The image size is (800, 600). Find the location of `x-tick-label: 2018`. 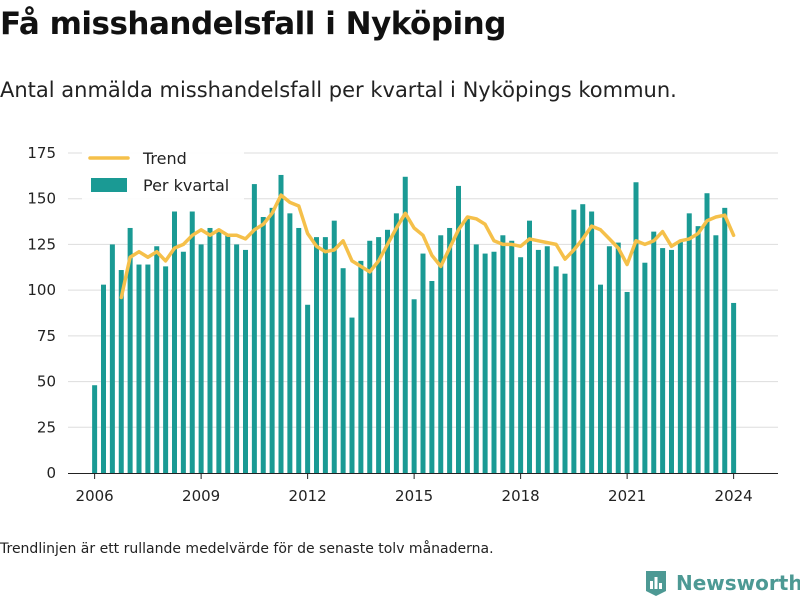

x-tick-label: 2018 is located at coordinates (521, 496).